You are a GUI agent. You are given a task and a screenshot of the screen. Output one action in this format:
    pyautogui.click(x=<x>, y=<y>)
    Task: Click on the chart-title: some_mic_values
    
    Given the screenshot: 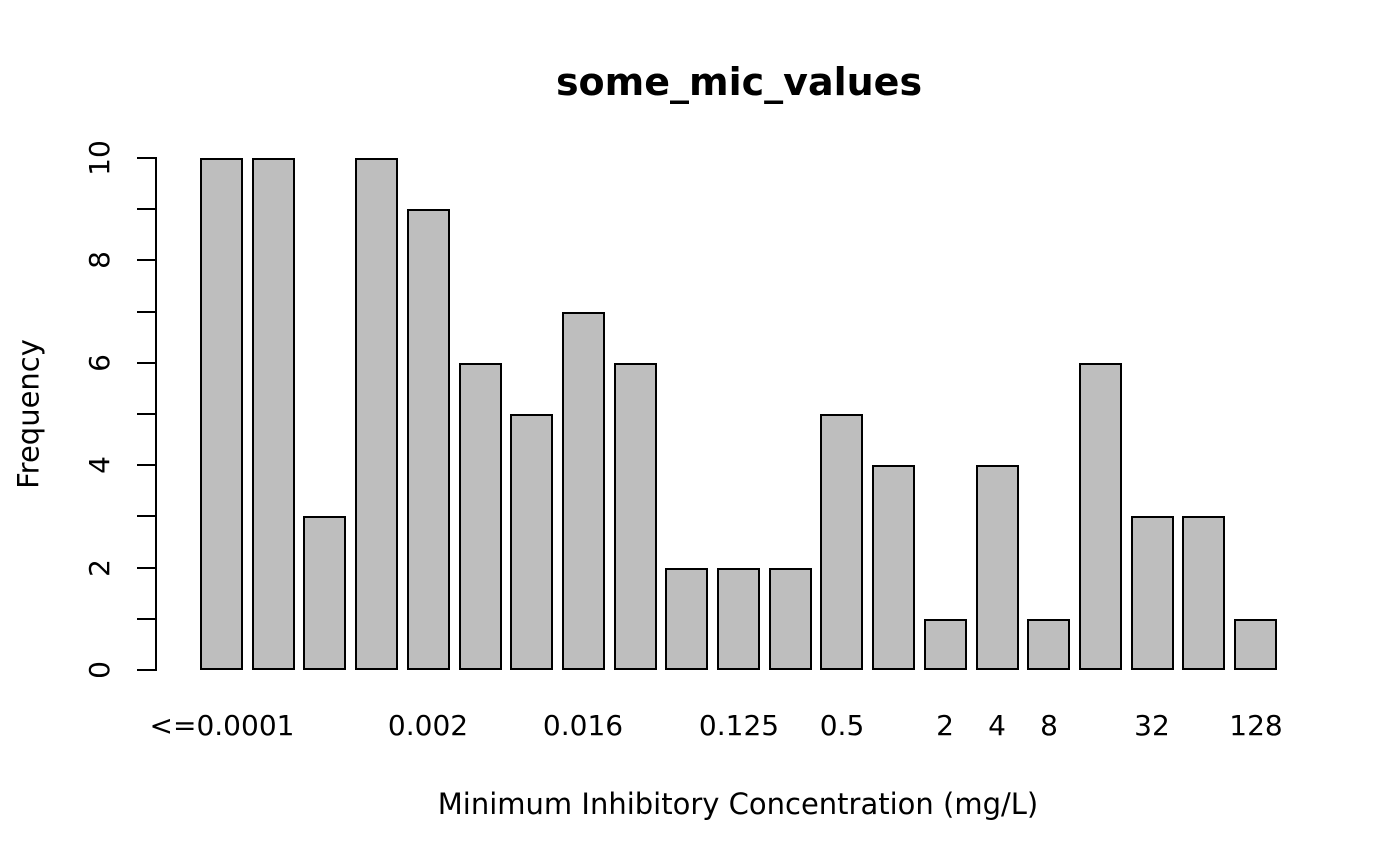 What is the action you would take?
    pyautogui.click(x=739, y=82)
    